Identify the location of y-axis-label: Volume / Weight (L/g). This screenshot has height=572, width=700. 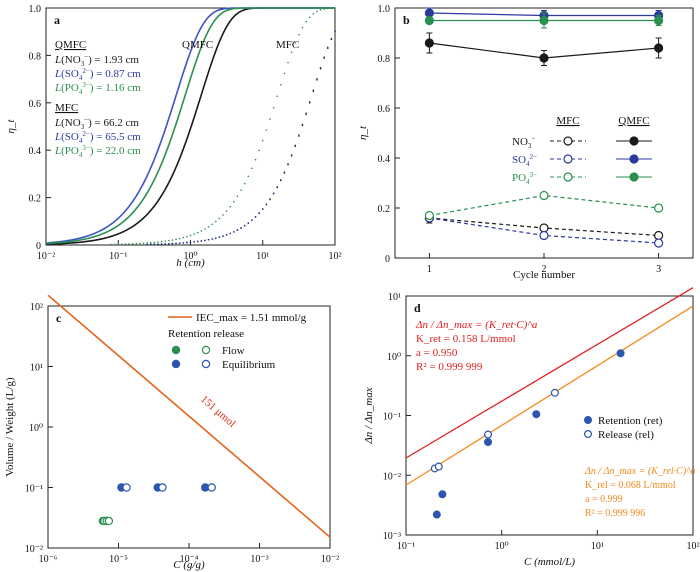
(10, 427).